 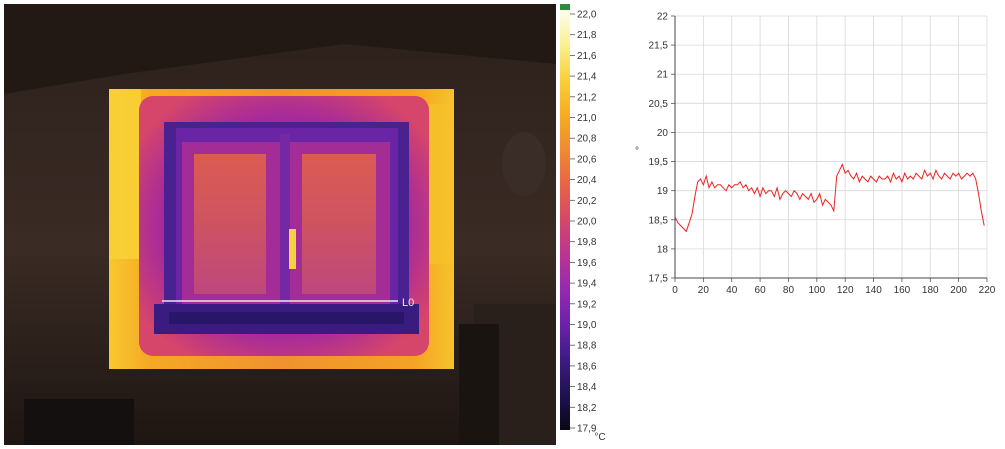 I want to click on y-tick-label: 20,5, so click(x=659, y=104).